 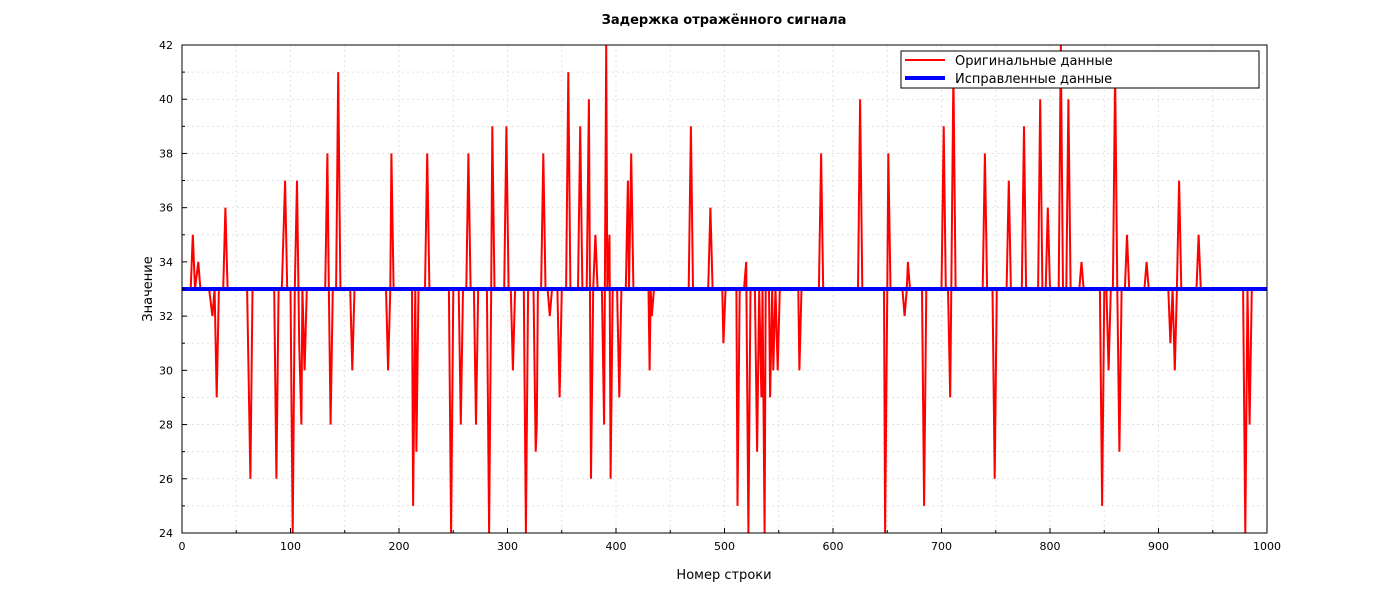 I want to click on y-tick-label: 26, so click(x=166, y=479).